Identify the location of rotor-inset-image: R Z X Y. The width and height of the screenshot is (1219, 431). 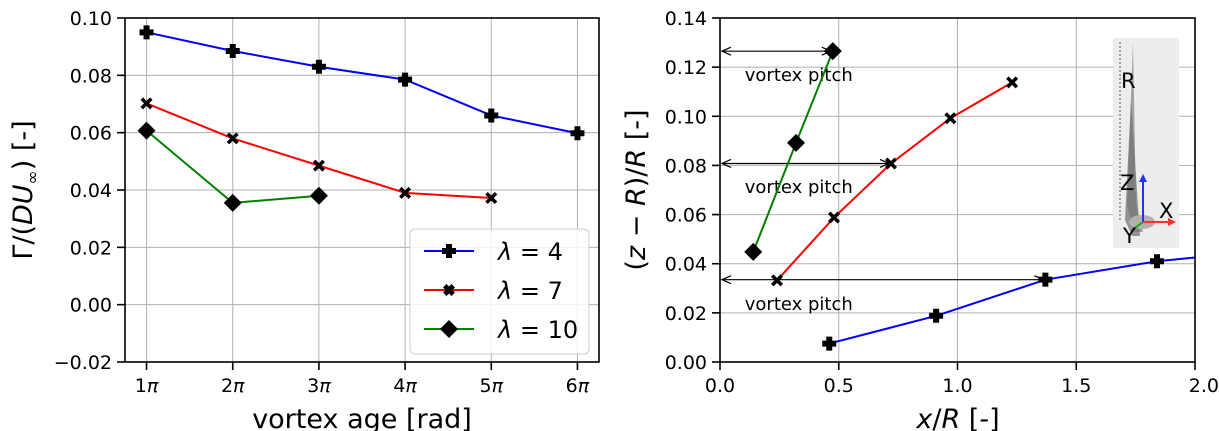
(1146, 143).